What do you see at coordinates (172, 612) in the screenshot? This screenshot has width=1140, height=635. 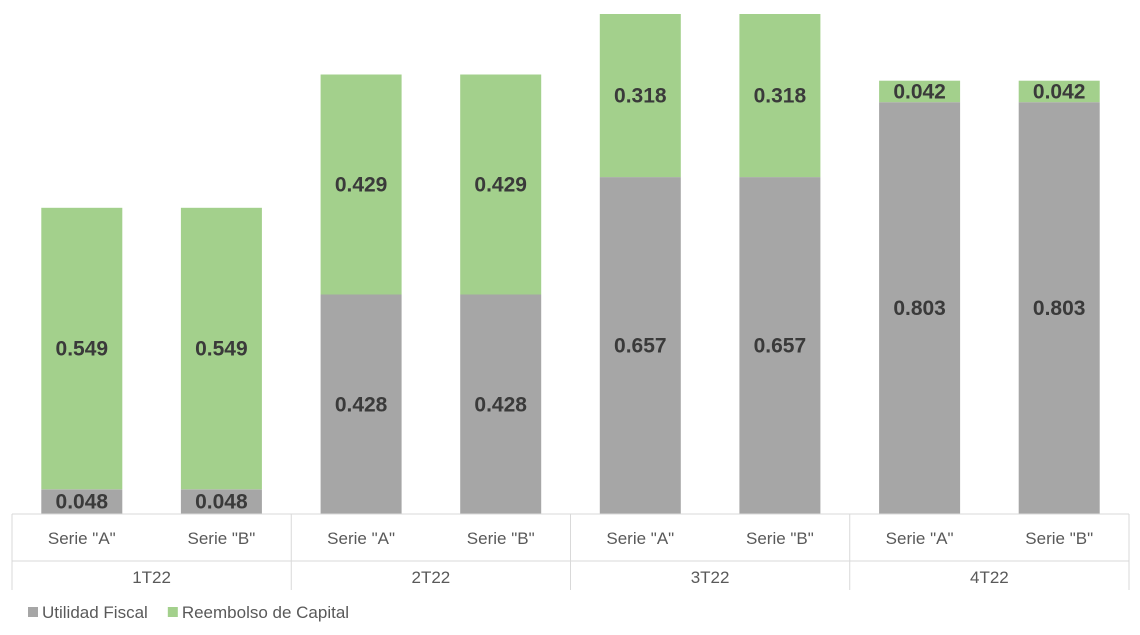 I see `legend-swatch-reembolso-capital` at bounding box center [172, 612].